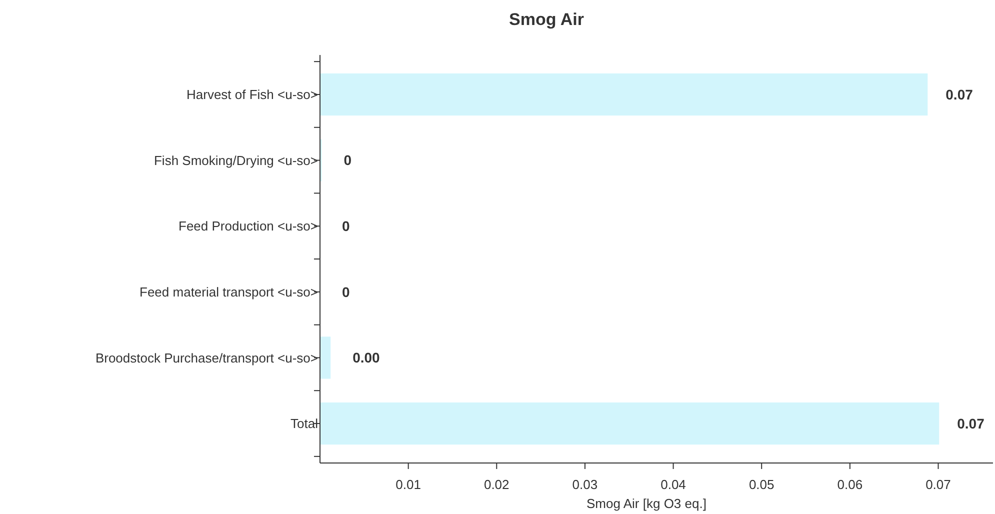 The height and width of the screenshot is (514, 995). I want to click on x-tick-label: 0.01, so click(408, 484).